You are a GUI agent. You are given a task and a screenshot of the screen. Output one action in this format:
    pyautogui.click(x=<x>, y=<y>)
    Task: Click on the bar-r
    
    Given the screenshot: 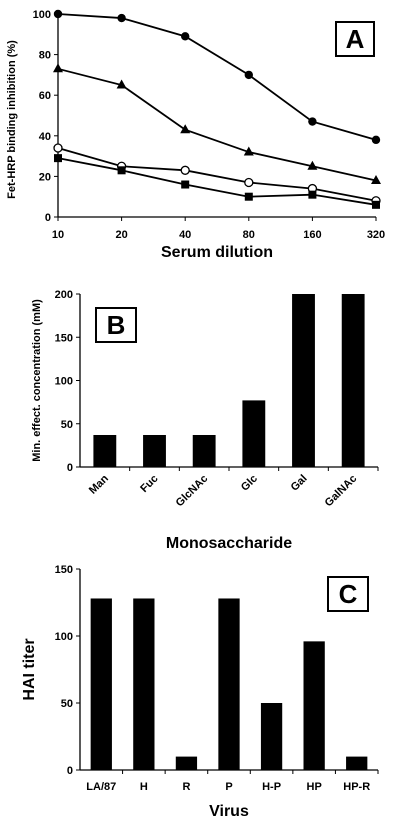 What is the action you would take?
    pyautogui.click(x=186, y=763)
    